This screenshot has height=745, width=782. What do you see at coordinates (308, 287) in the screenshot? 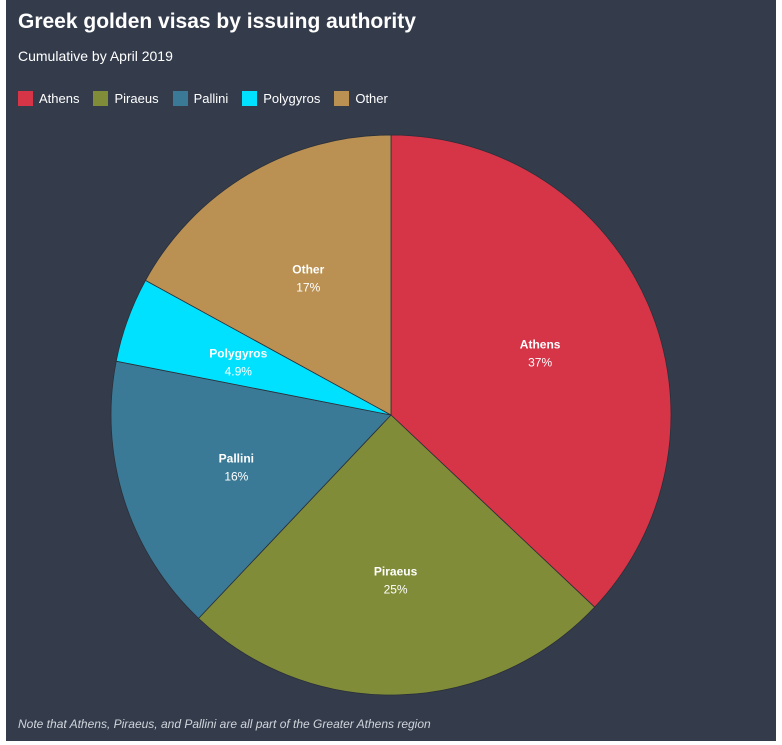
I see `slice-value-other: 17%` at bounding box center [308, 287].